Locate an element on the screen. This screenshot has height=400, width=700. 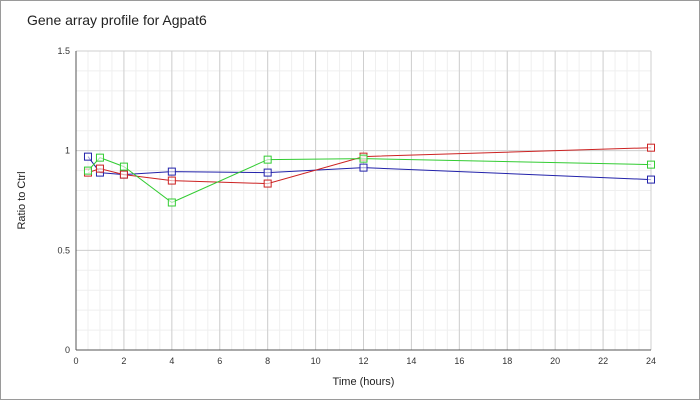
chart-title: Gene array profile for Agpat6 is located at coordinates (117, 20).